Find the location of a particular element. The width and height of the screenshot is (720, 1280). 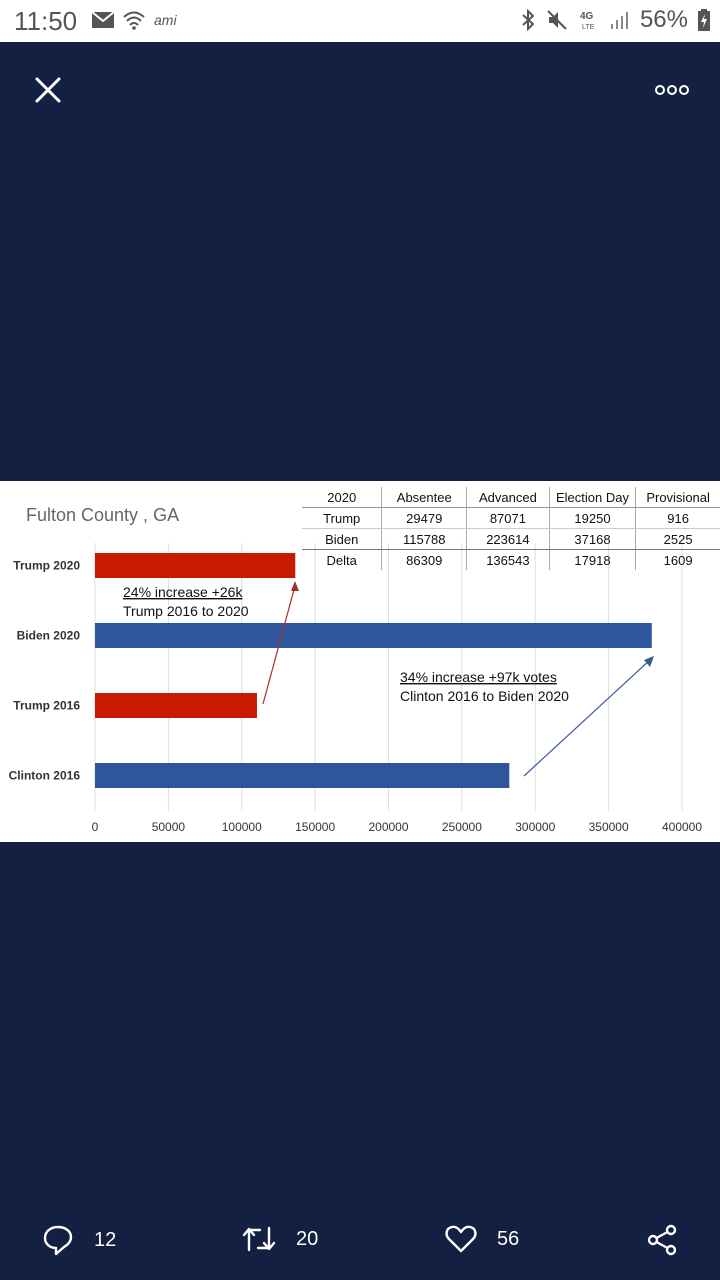

table-cell: Trump is located at coordinates (342, 518).